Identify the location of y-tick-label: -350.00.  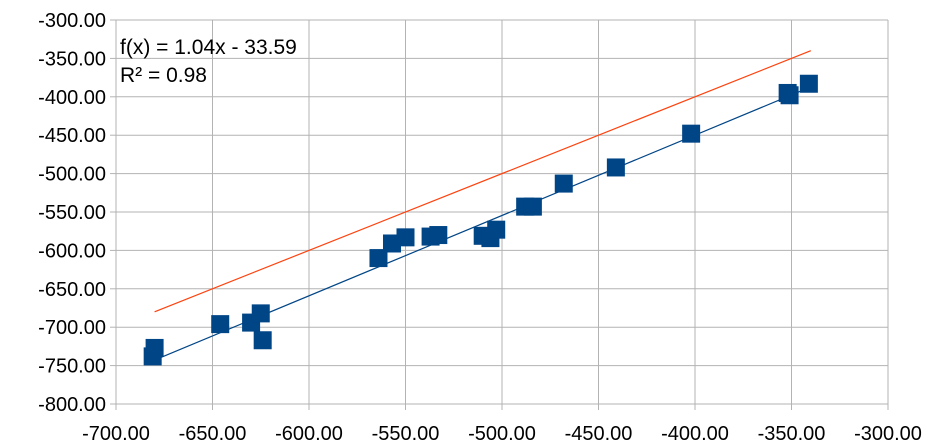
(72, 59).